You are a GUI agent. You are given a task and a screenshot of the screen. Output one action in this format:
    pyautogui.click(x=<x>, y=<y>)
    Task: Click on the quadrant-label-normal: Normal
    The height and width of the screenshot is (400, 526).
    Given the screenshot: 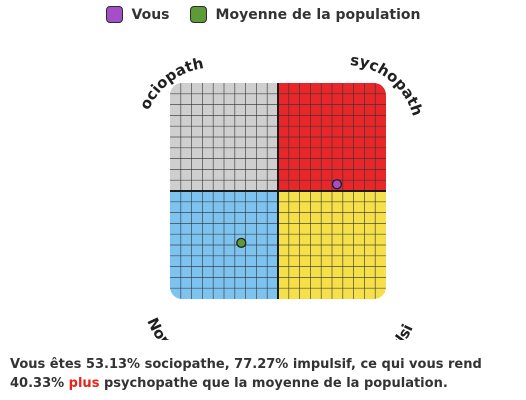 What is the action you would take?
    pyautogui.click(x=168, y=327)
    